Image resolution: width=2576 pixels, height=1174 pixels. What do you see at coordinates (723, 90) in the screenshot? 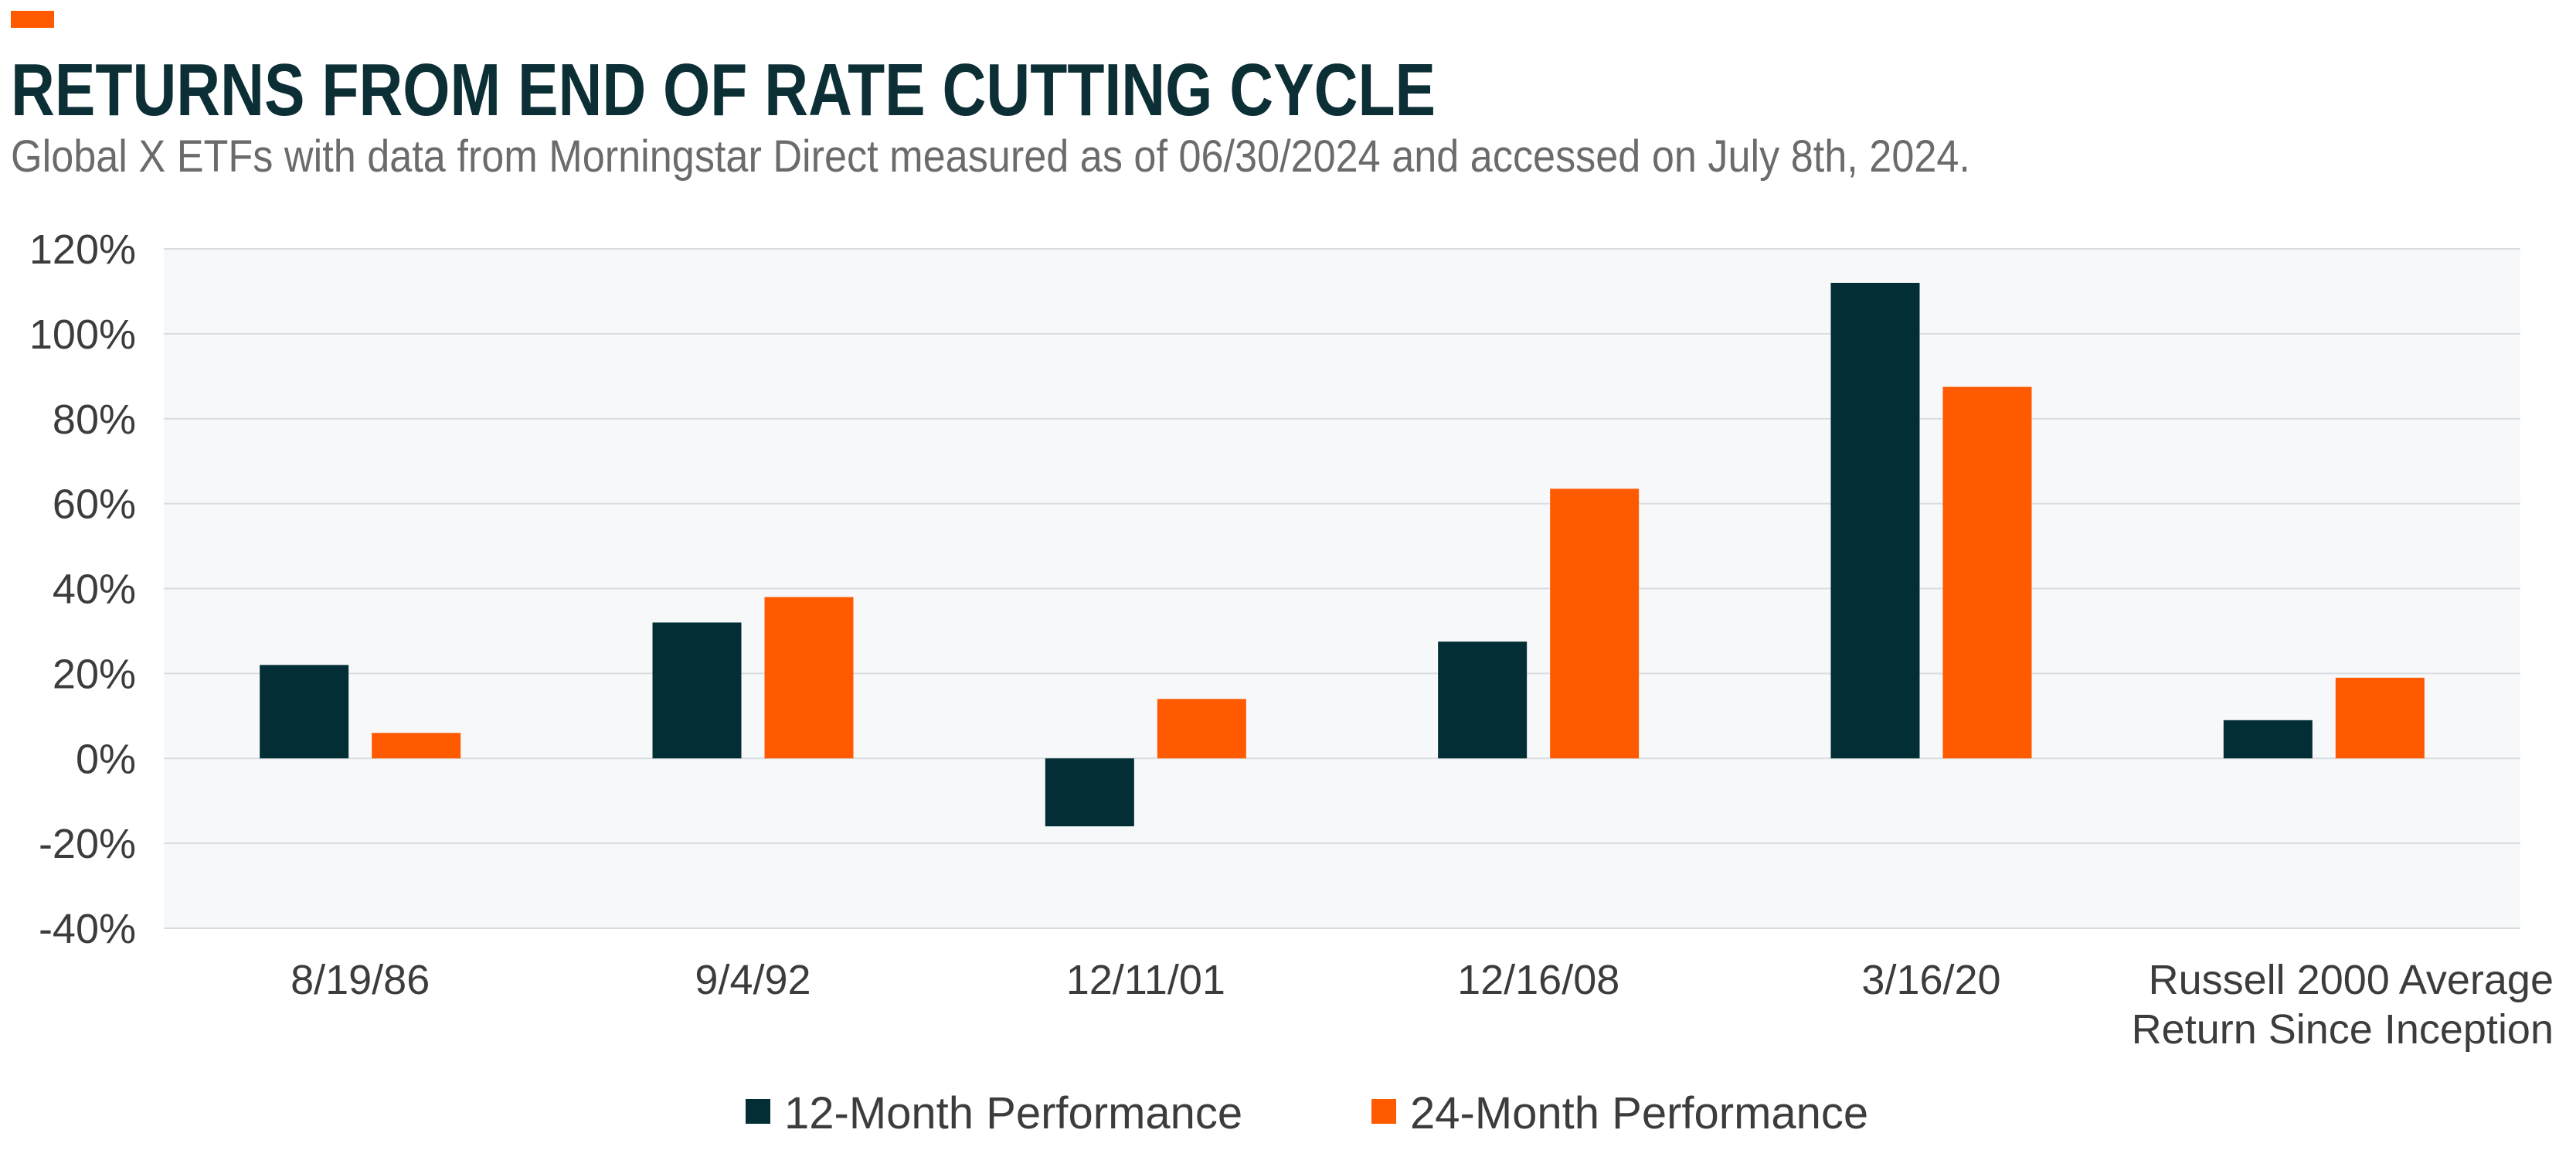
I see `chart-title: RETURNS FROM END OF RATE CUTTING CYCLE` at bounding box center [723, 90].